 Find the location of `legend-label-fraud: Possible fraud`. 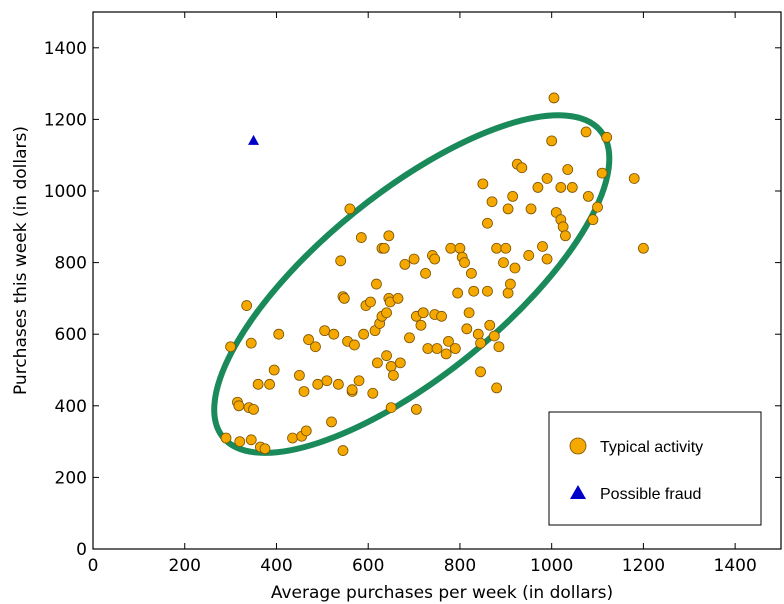

legend-label-fraud: Possible fraud is located at coordinates (650, 494).